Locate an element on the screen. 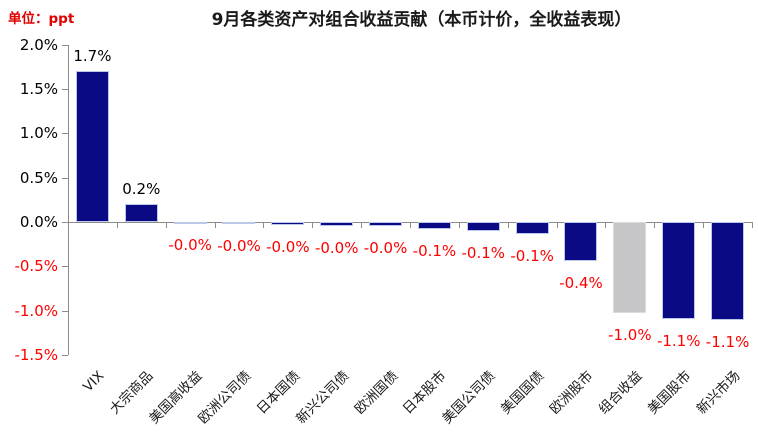 This screenshot has height=445, width=758. y-axis-tick-label: 0.0% is located at coordinates (38, 222).